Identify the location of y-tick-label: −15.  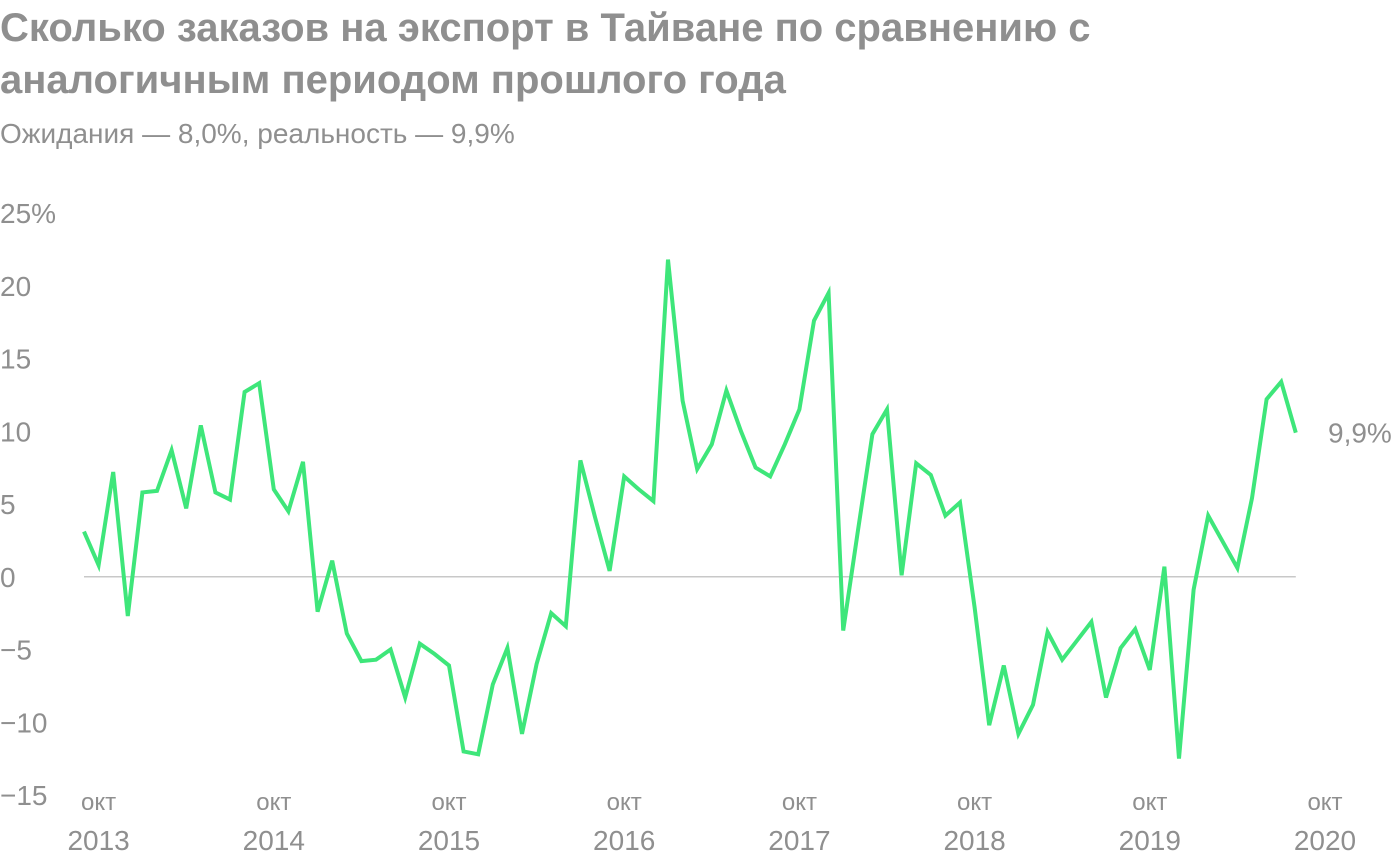
(24, 795).